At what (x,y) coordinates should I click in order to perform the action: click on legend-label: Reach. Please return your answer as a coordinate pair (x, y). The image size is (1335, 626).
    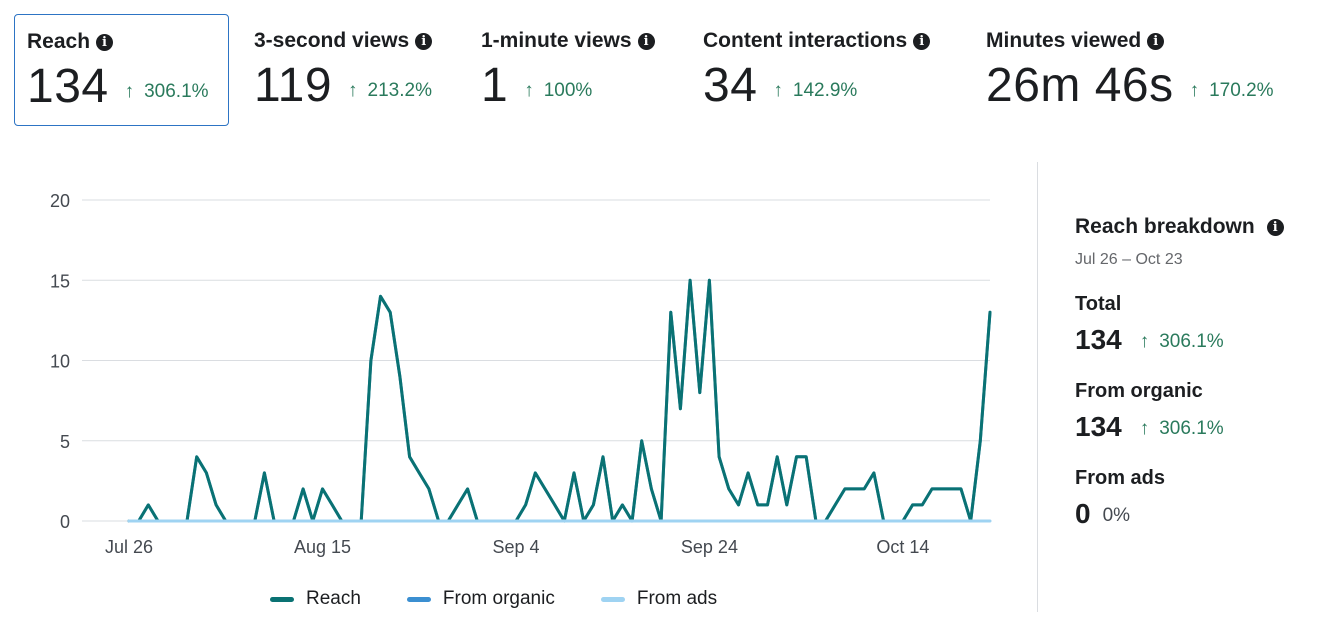
    Looking at the image, I should click on (333, 598).